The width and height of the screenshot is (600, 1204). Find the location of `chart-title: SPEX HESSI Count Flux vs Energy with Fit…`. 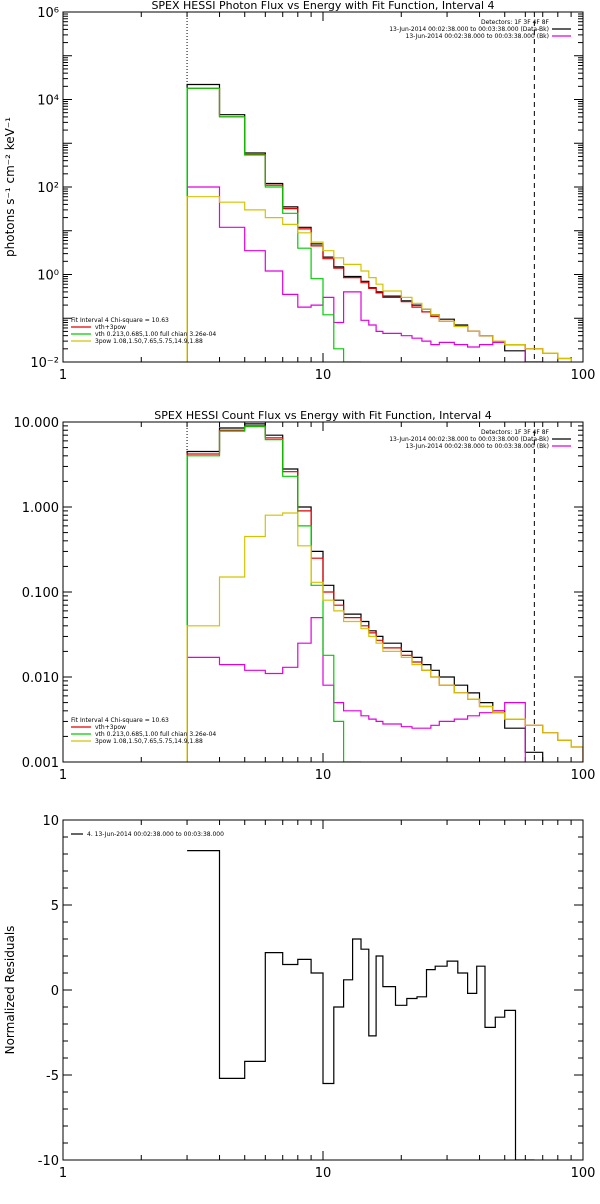

chart-title: SPEX HESSI Count Flux vs Energy with Fit… is located at coordinates (322, 415).